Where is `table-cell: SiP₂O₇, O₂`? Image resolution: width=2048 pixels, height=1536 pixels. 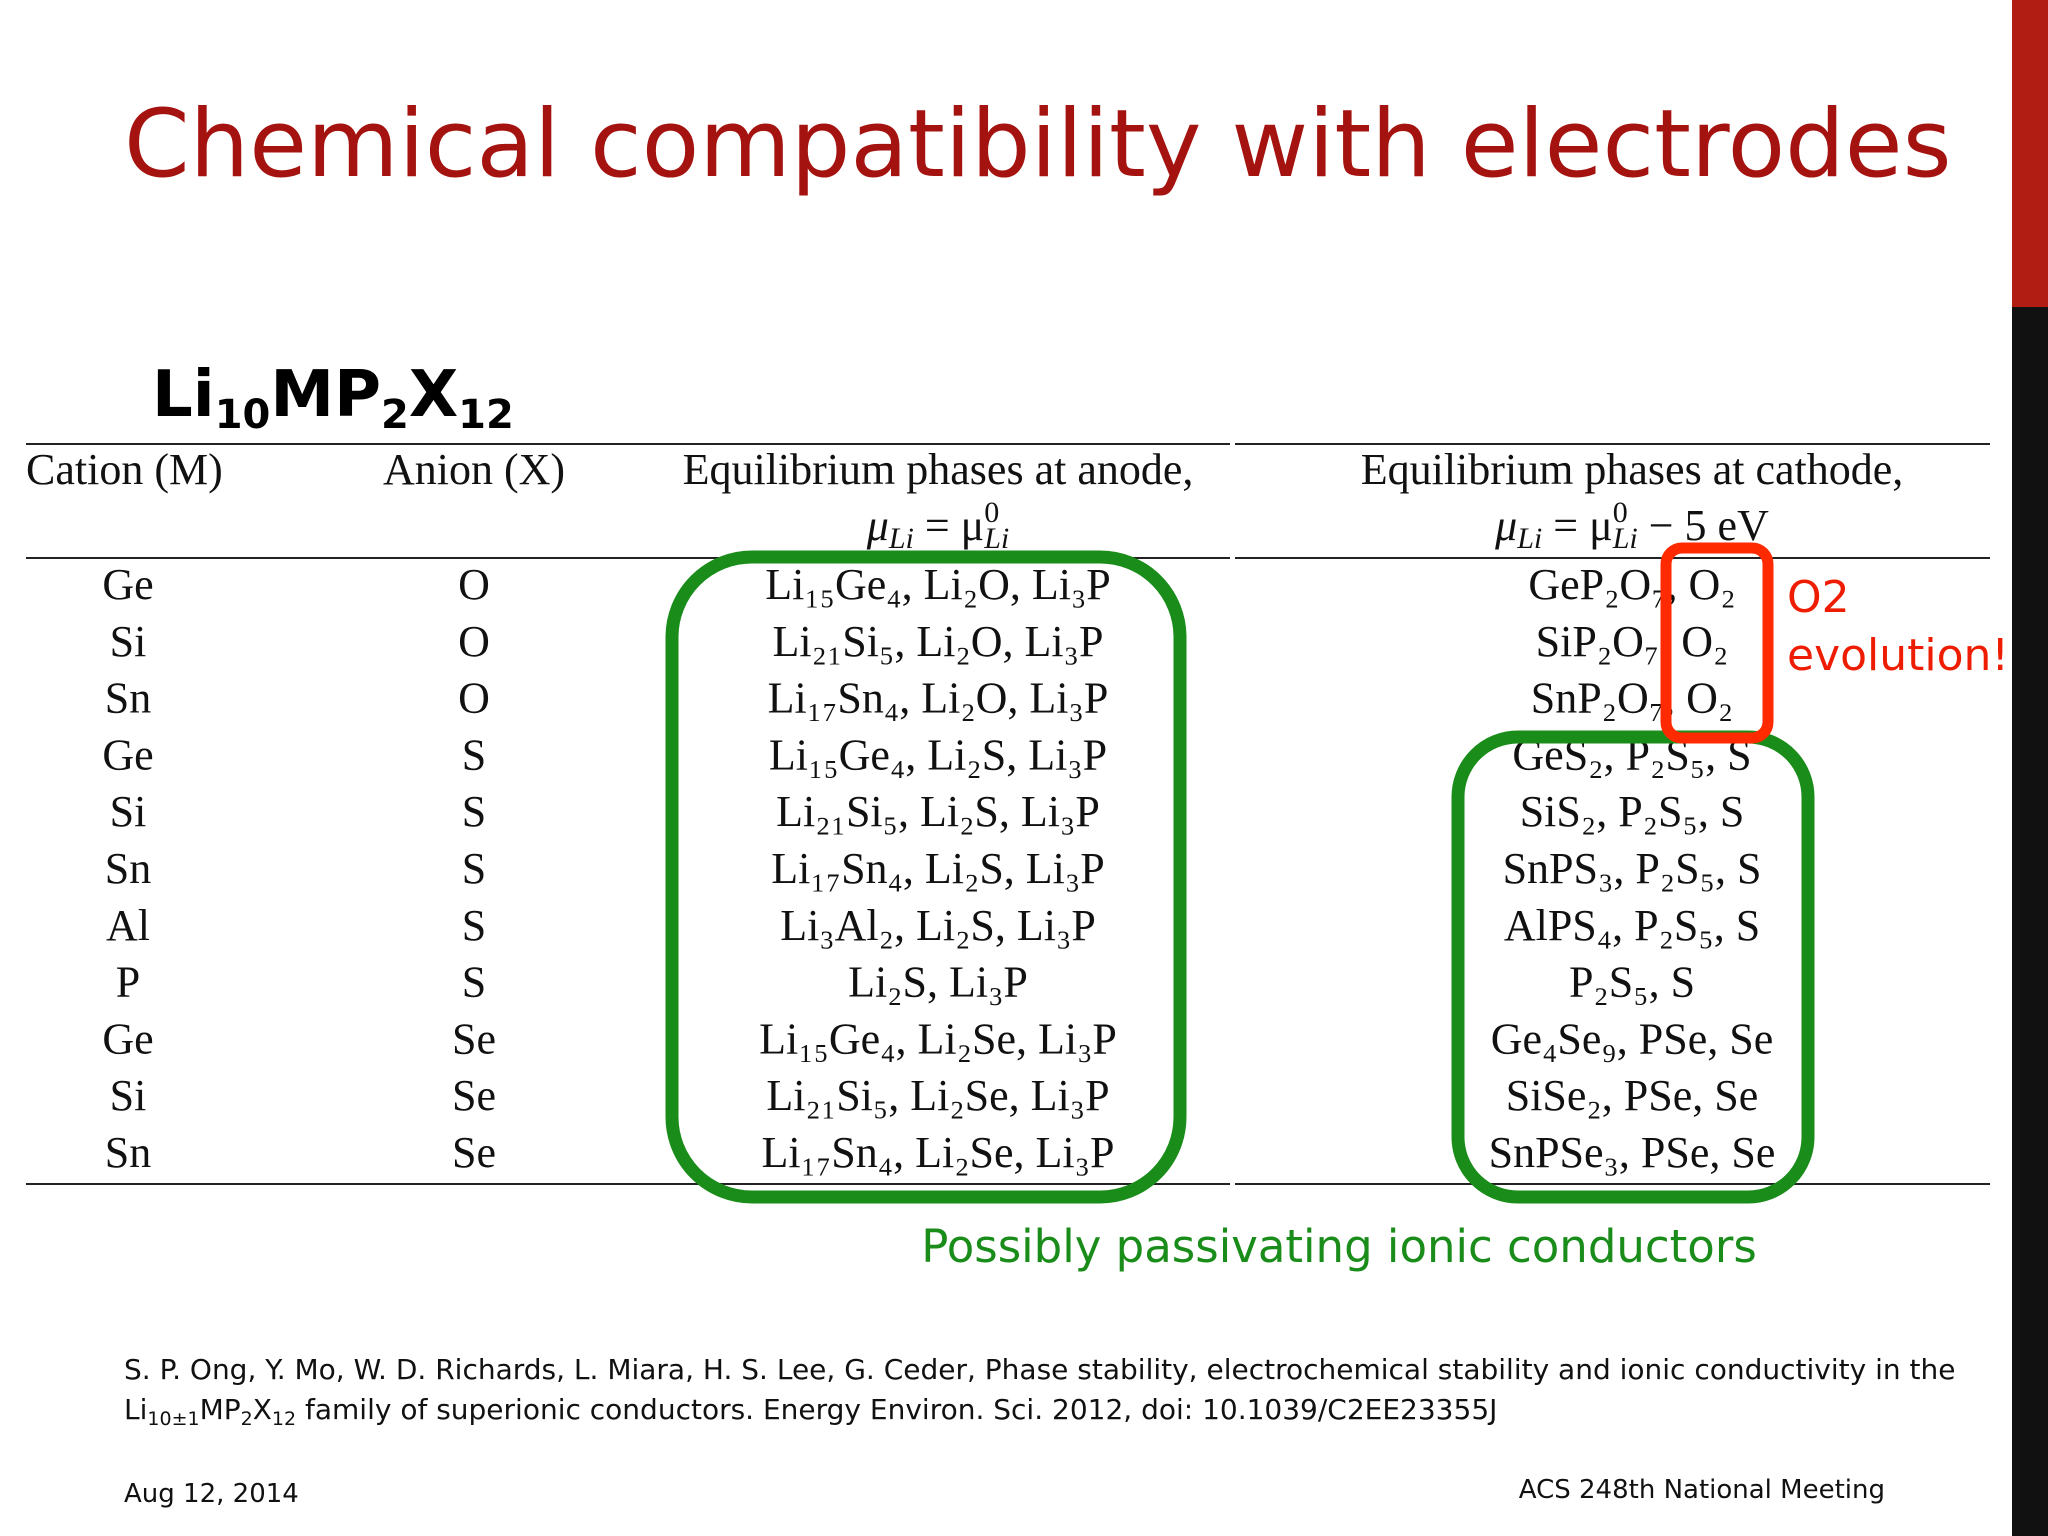 table-cell: SiP₂O₇, O₂ is located at coordinates (1632, 641).